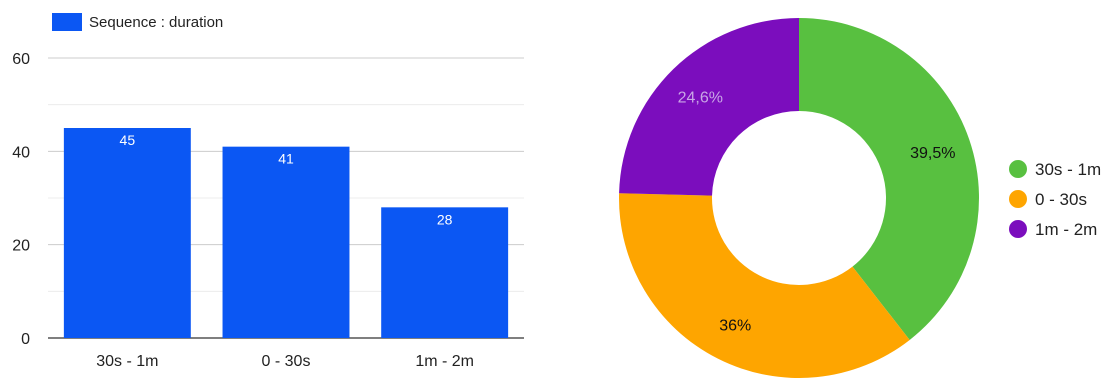  What do you see at coordinates (21, 152) in the screenshot?
I see `y-tick-label: 40` at bounding box center [21, 152].